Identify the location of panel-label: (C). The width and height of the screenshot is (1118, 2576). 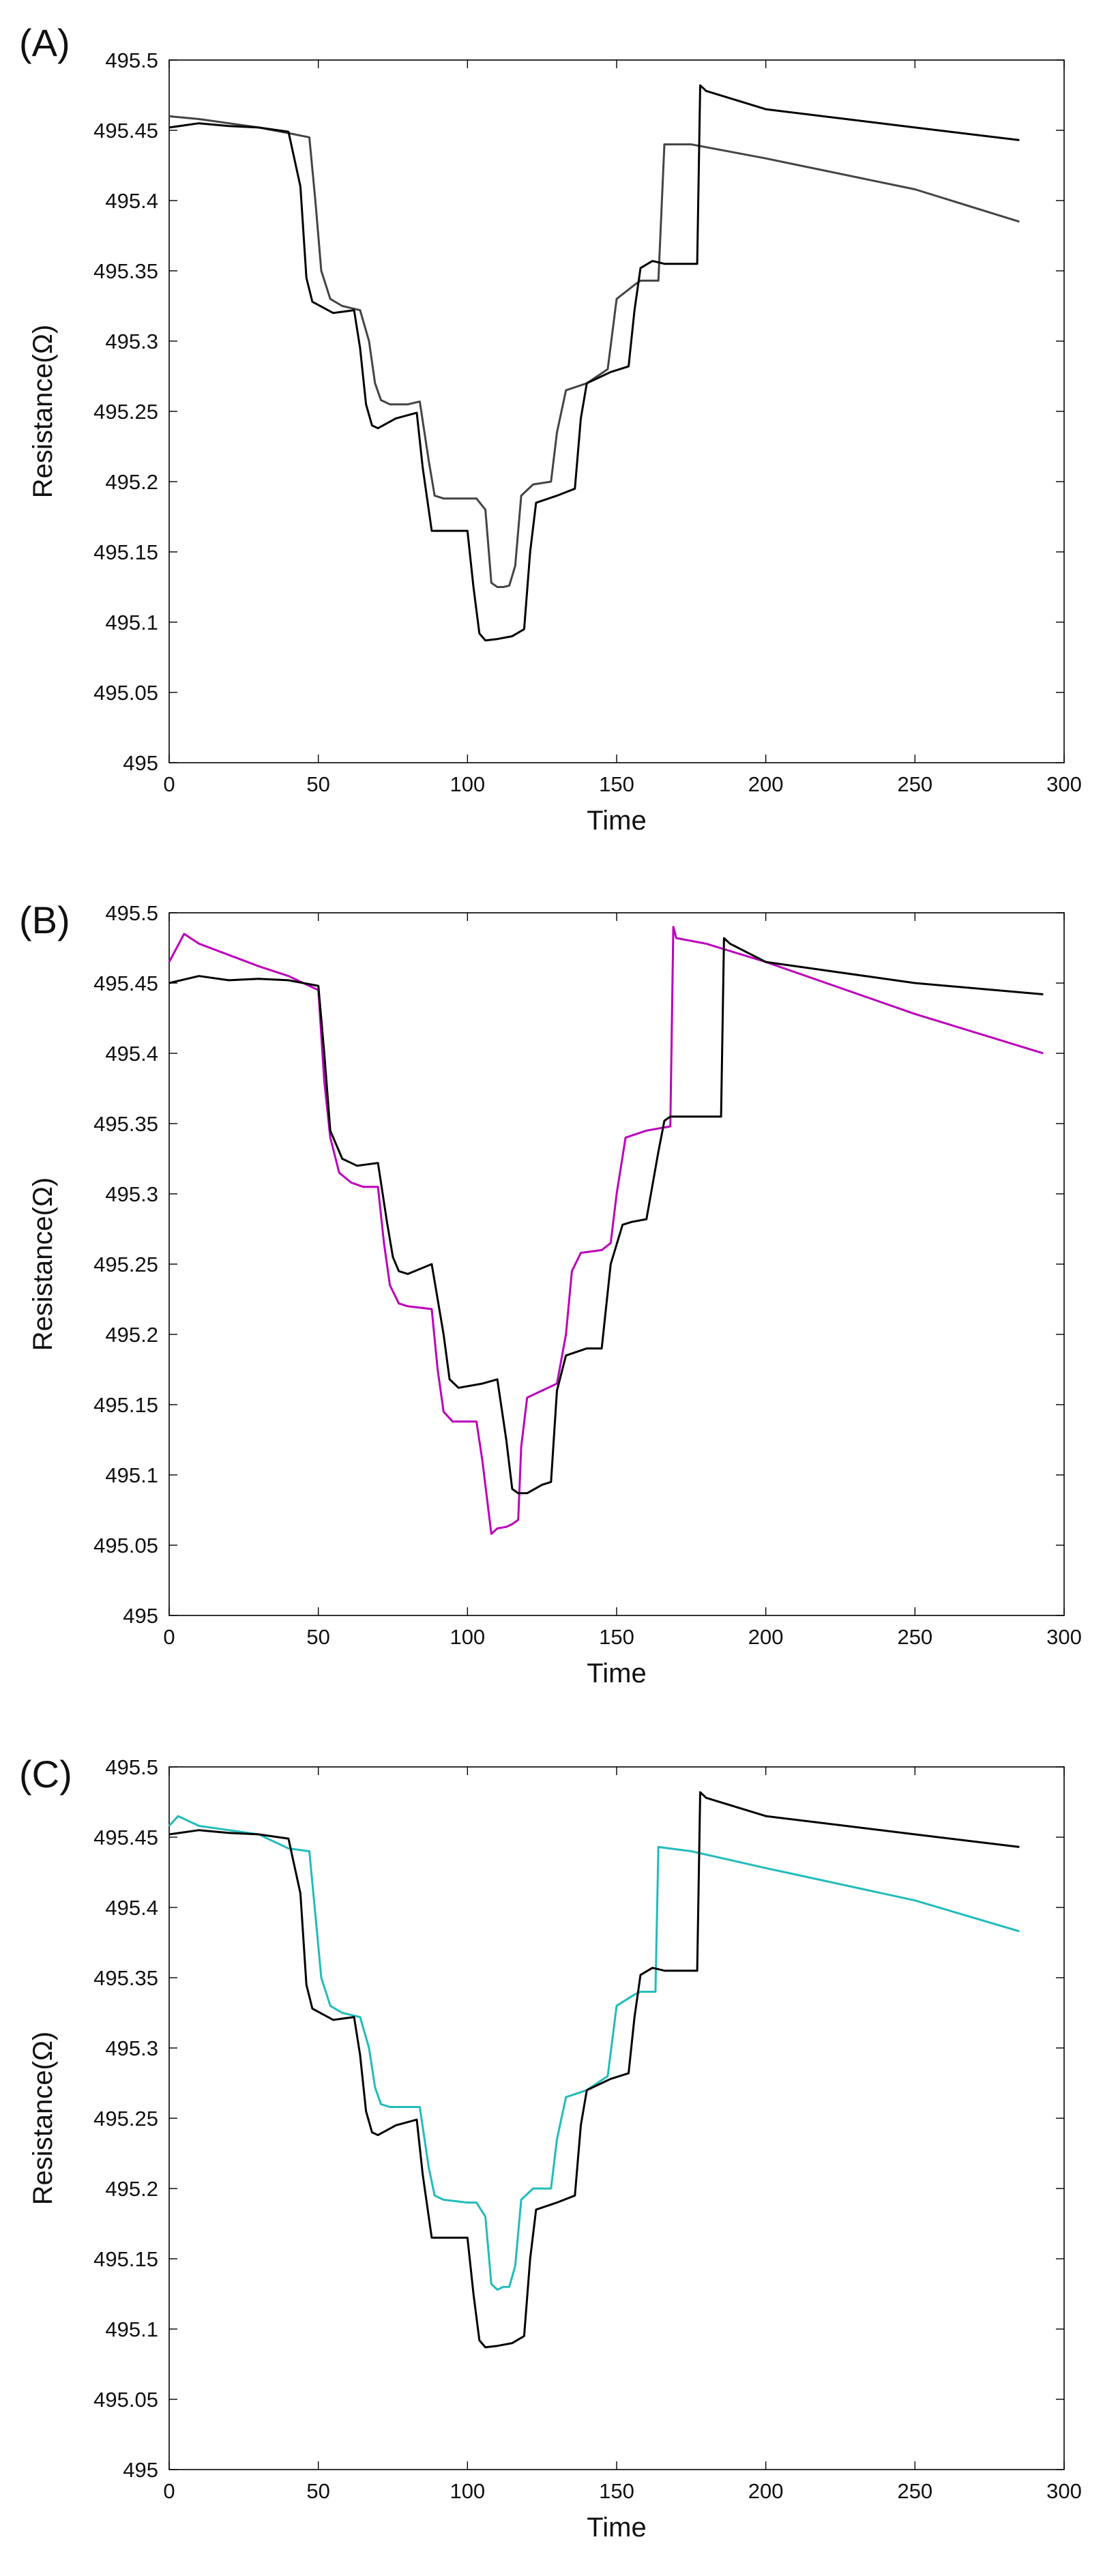
(46, 1774).